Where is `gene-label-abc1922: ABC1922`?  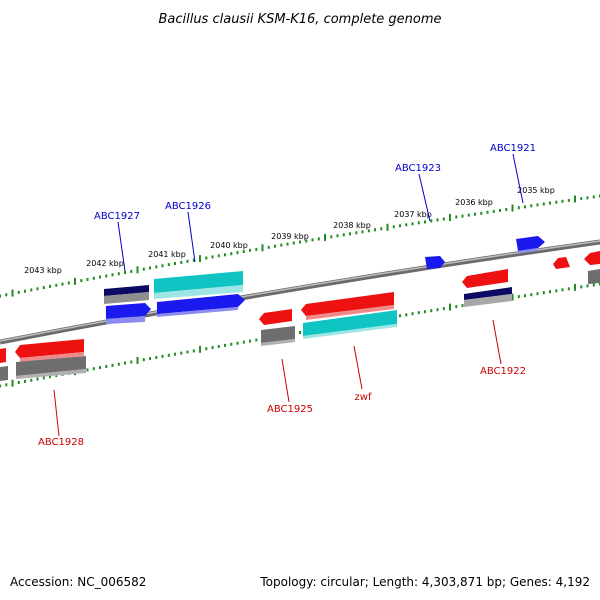
gene-label-abc1922: ABC1922 is located at coordinates (503, 371).